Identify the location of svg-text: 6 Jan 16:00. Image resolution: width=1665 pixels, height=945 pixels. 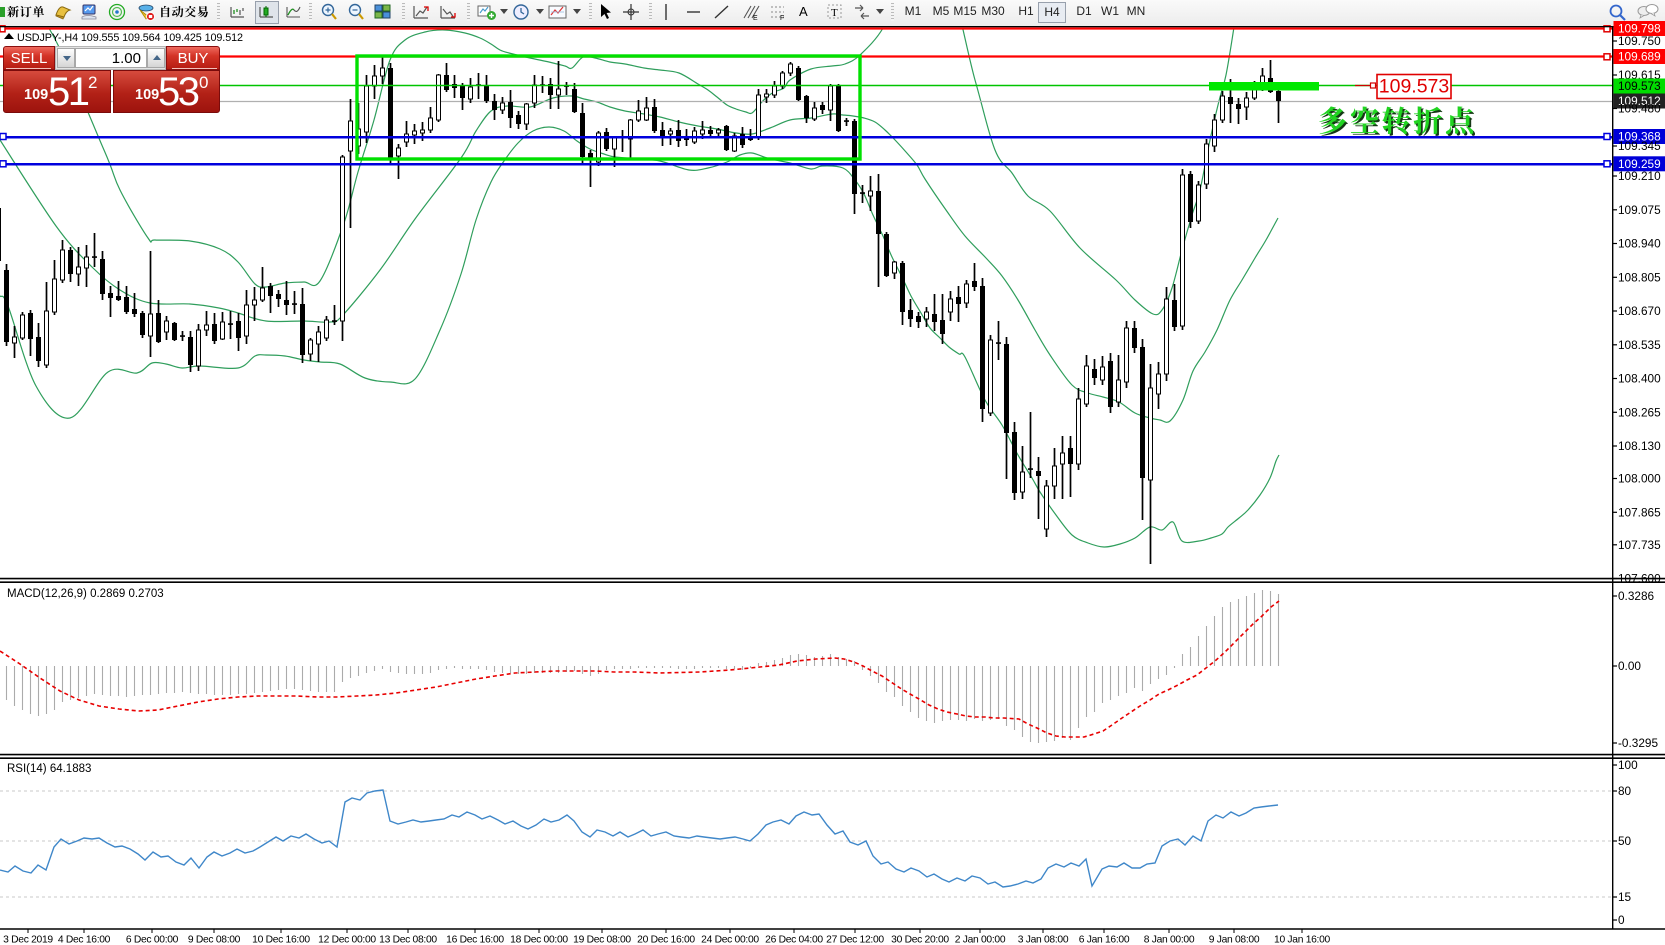
(1104, 940).